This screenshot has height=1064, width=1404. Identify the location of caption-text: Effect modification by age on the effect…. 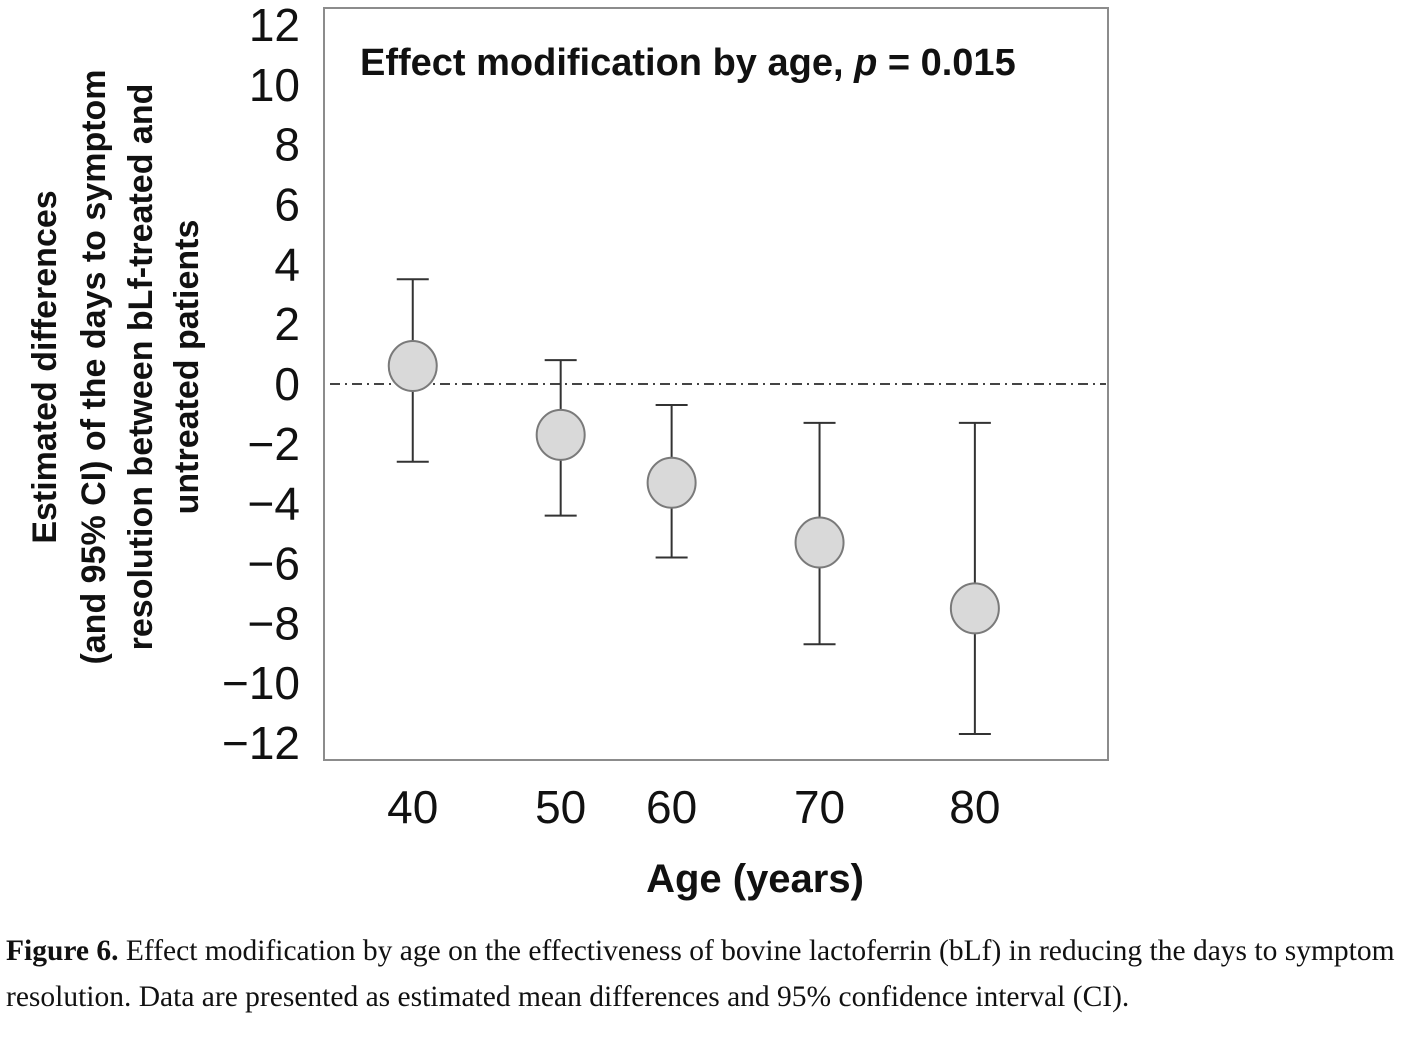
(700, 974).